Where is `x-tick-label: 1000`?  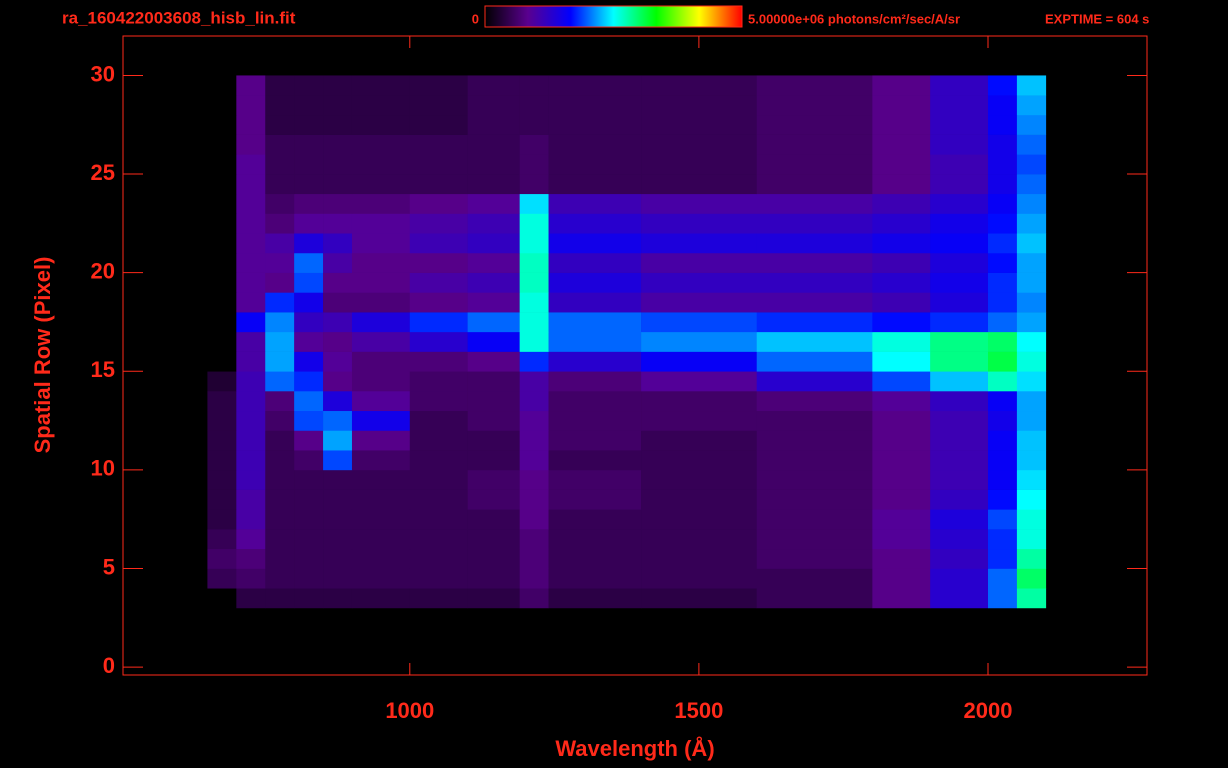
x-tick-label: 1000 is located at coordinates (409, 710).